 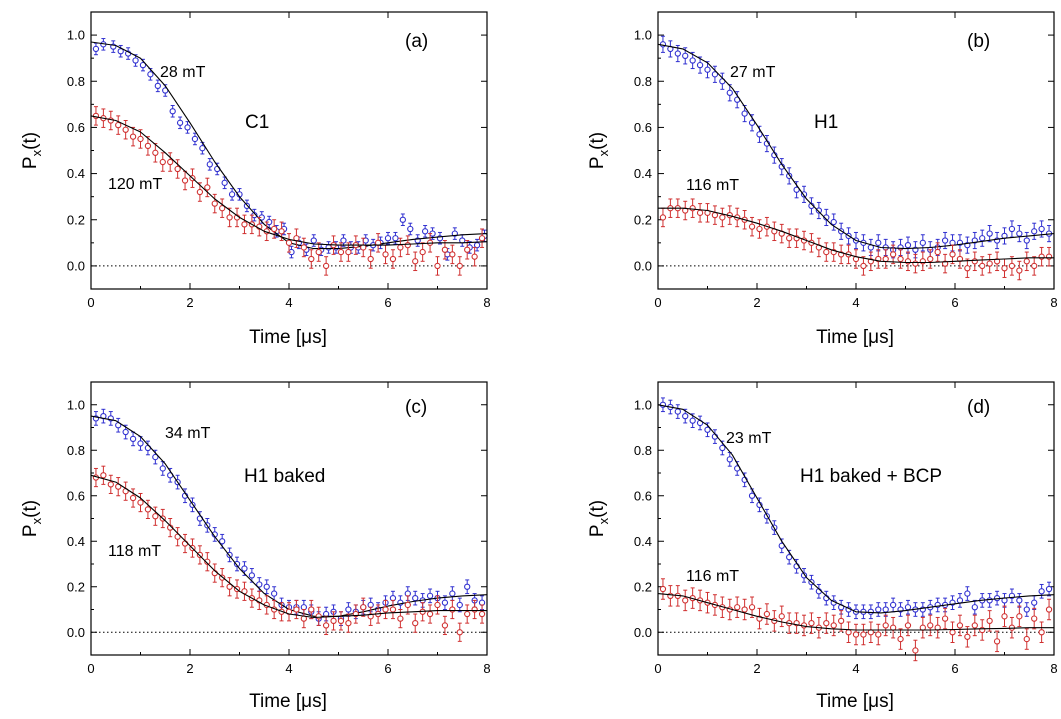 What do you see at coordinates (134, 551) in the screenshot?
I see `series-label: 118 mT` at bounding box center [134, 551].